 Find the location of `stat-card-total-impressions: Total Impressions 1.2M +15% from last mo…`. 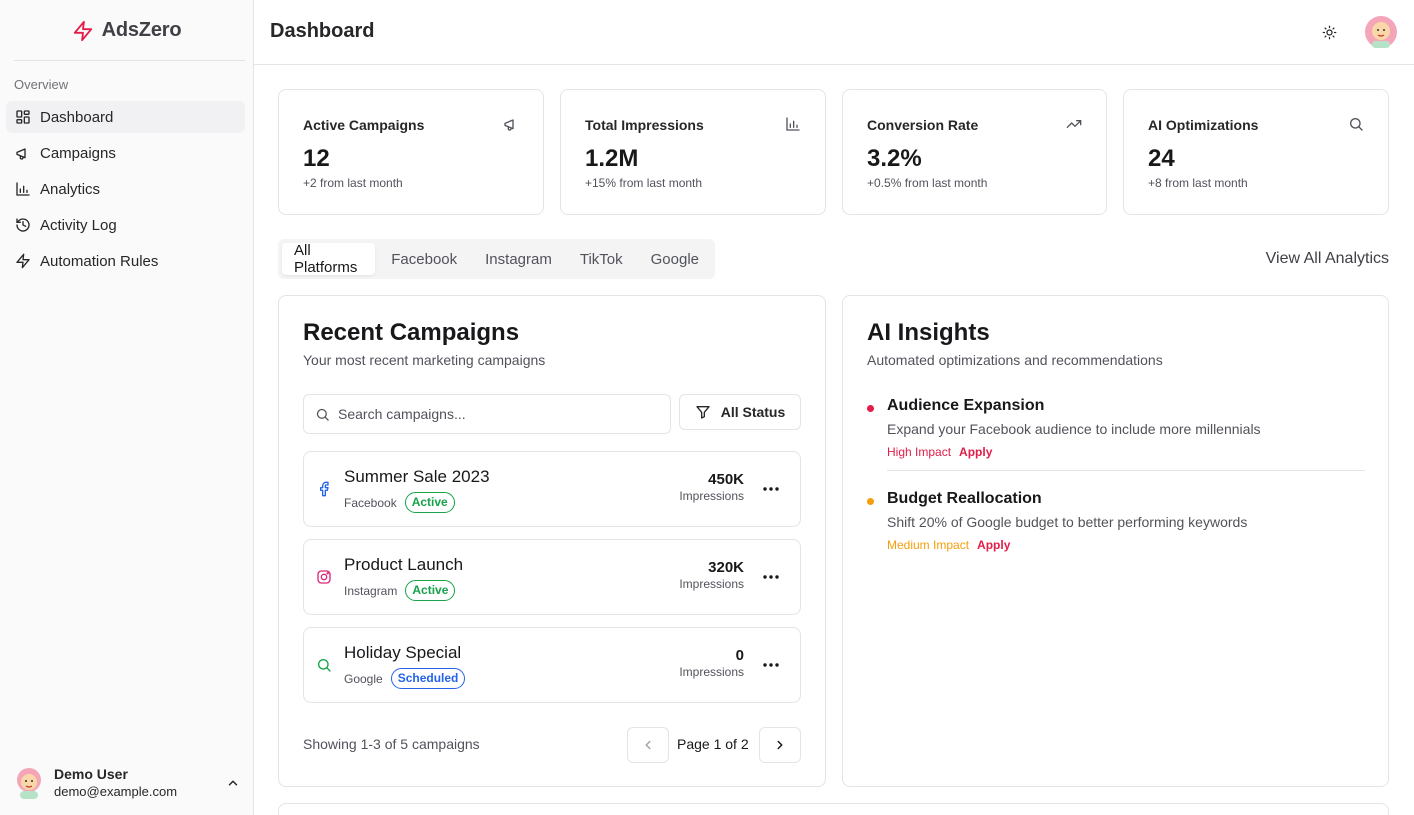

stat-card-total-impressions: Total Impressions 1.2M +15% from last mo… is located at coordinates (693, 152).